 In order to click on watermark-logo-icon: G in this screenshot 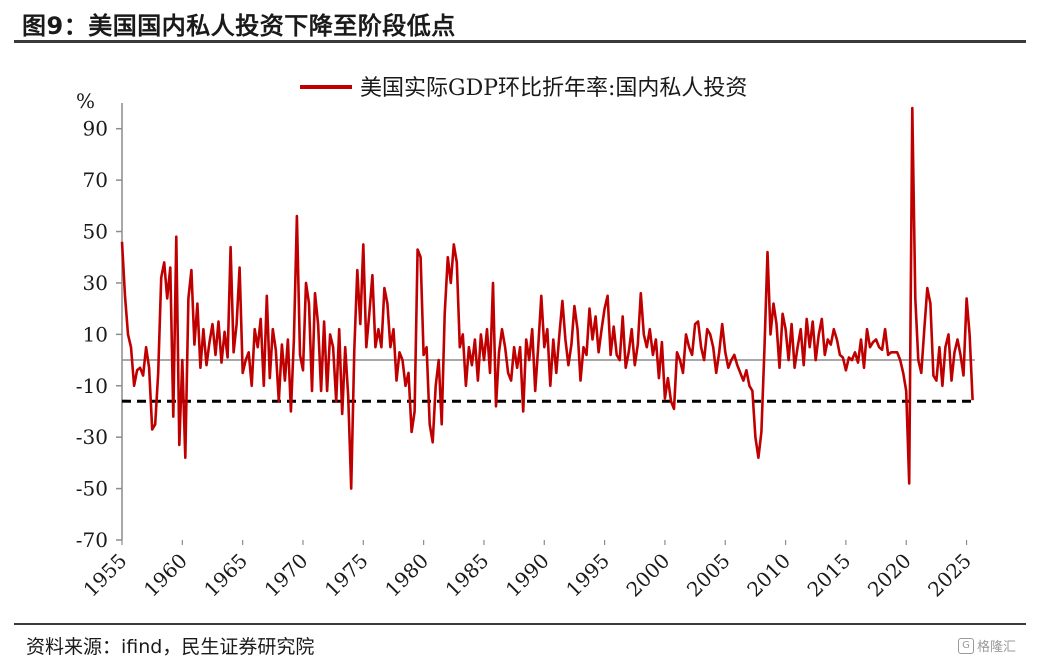, I will do `click(966, 645)`.